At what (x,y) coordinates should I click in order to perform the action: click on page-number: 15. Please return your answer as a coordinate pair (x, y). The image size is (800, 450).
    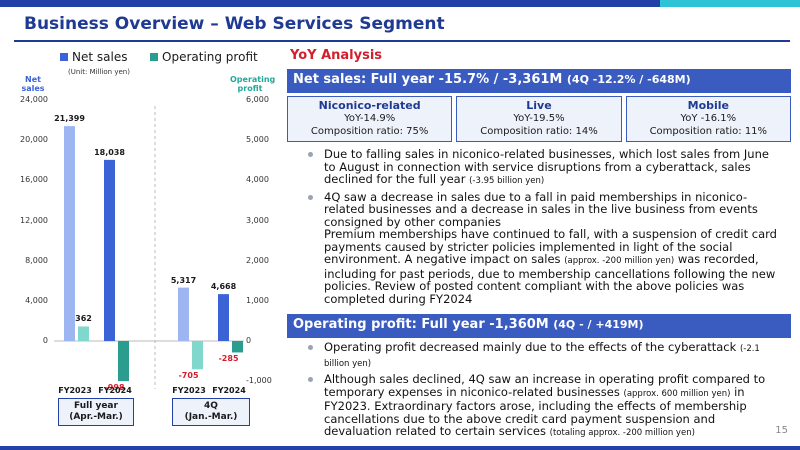
    Looking at the image, I should click on (781, 430).